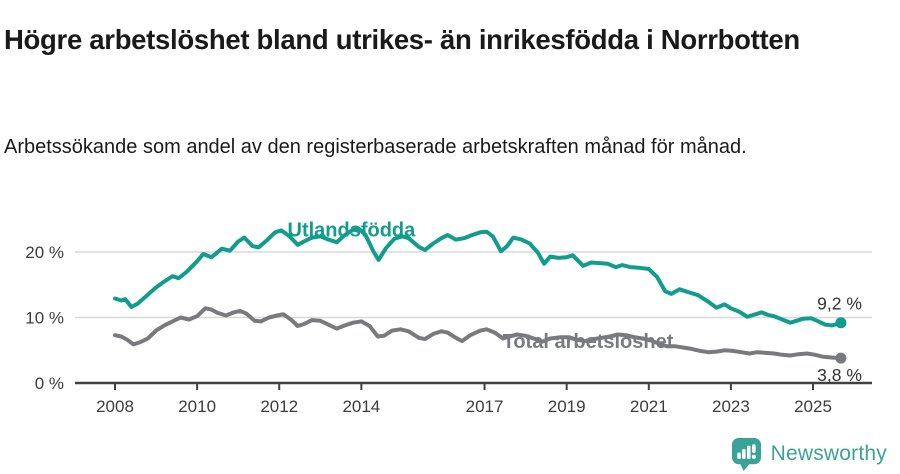 Image resolution: width=900 pixels, height=474 pixels. I want to click on x-axis-label-2012: 2012, so click(279, 406).